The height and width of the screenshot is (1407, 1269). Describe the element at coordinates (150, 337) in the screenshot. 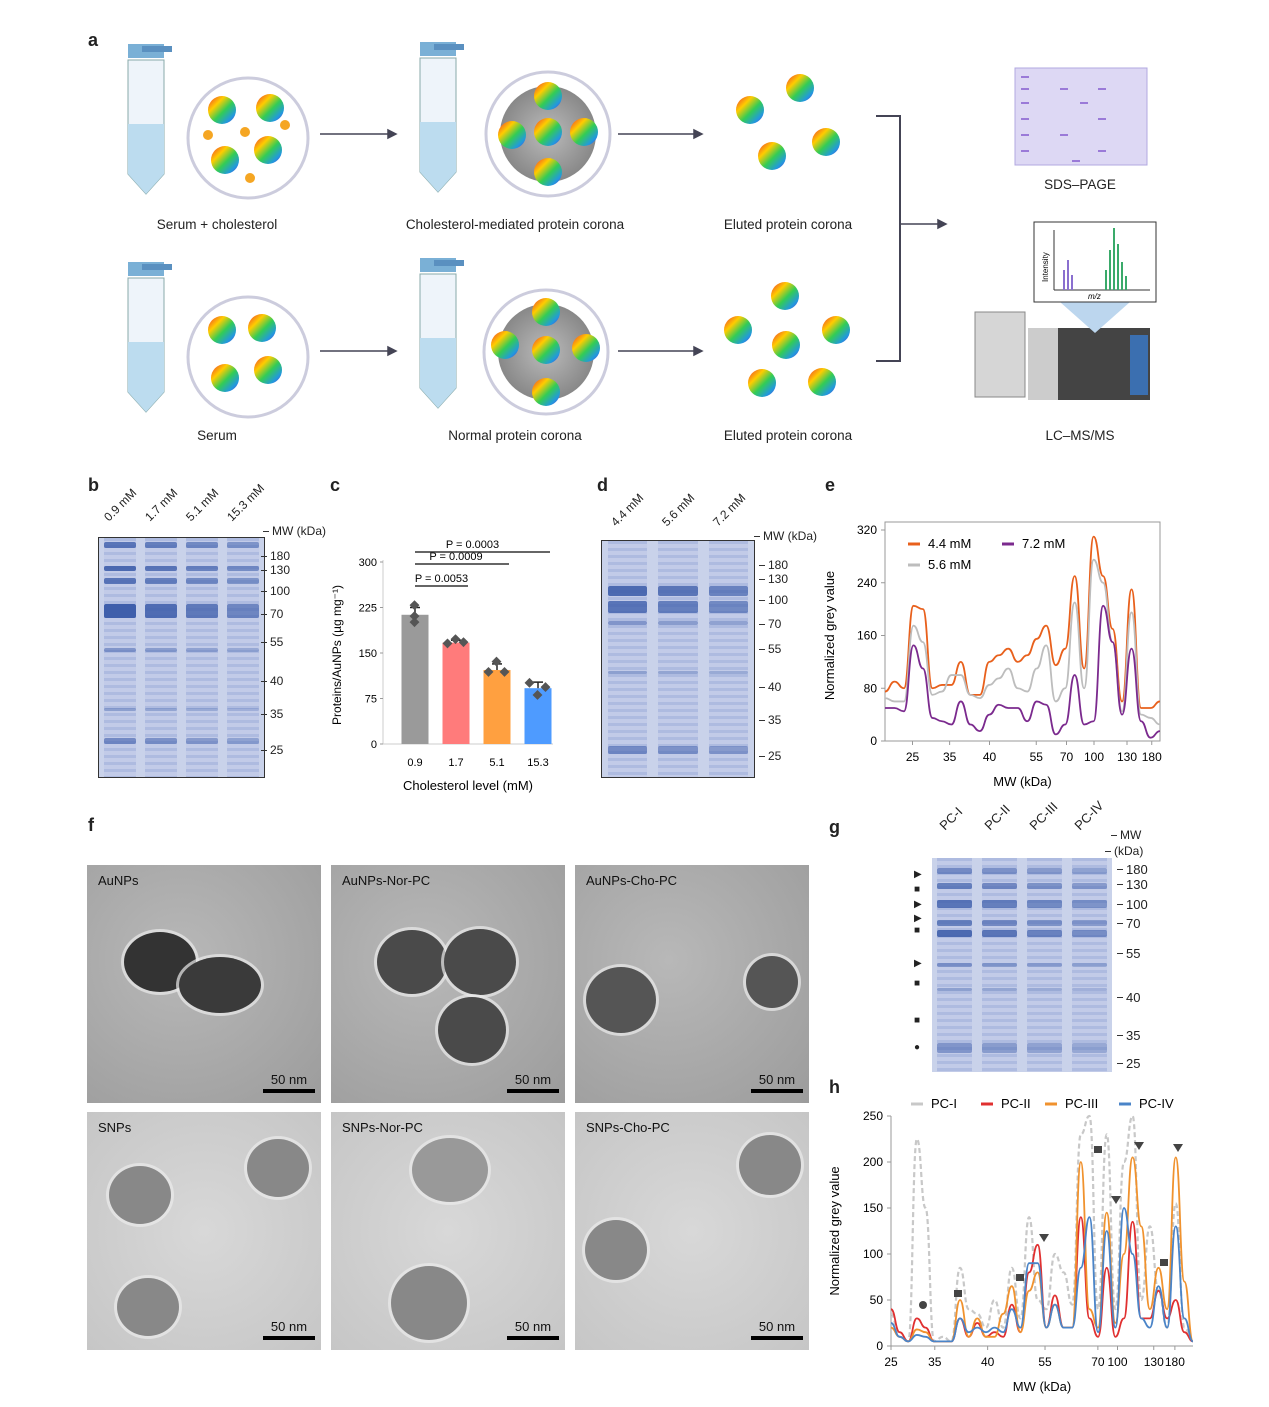

I see `tube-serum` at that location.